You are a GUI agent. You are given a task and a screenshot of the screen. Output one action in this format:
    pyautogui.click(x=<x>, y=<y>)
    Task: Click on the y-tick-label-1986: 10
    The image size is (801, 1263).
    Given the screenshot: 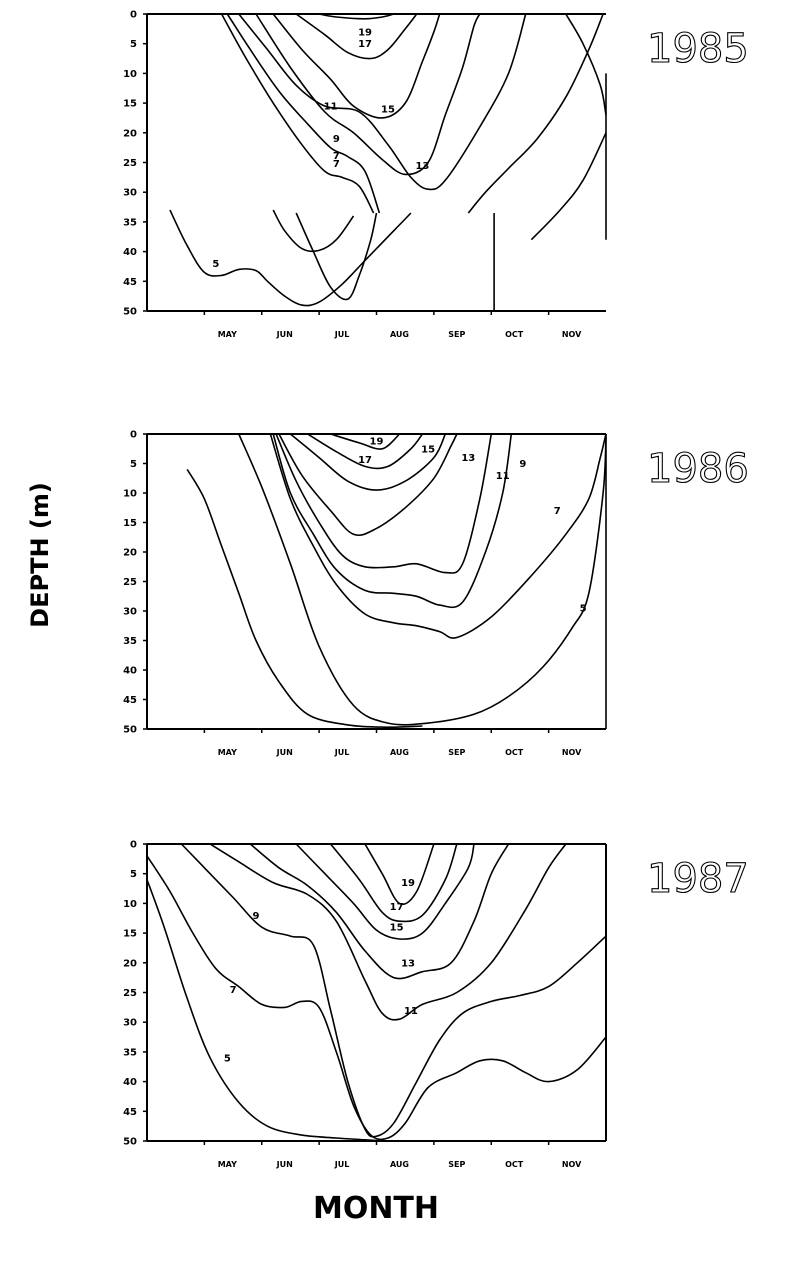 What is the action you would take?
    pyautogui.click(x=130, y=494)
    